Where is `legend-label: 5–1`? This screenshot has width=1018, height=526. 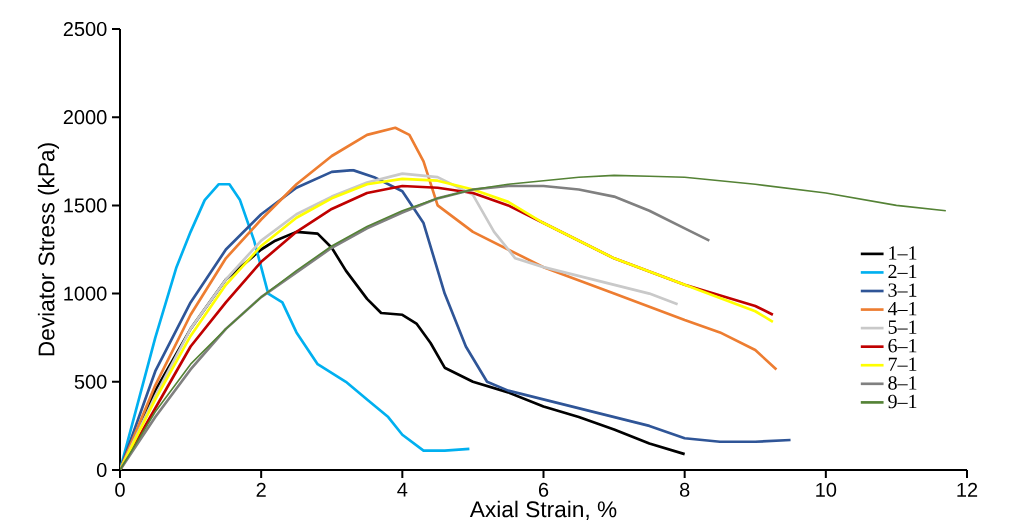
legend-label: 5–1 is located at coordinates (902, 327).